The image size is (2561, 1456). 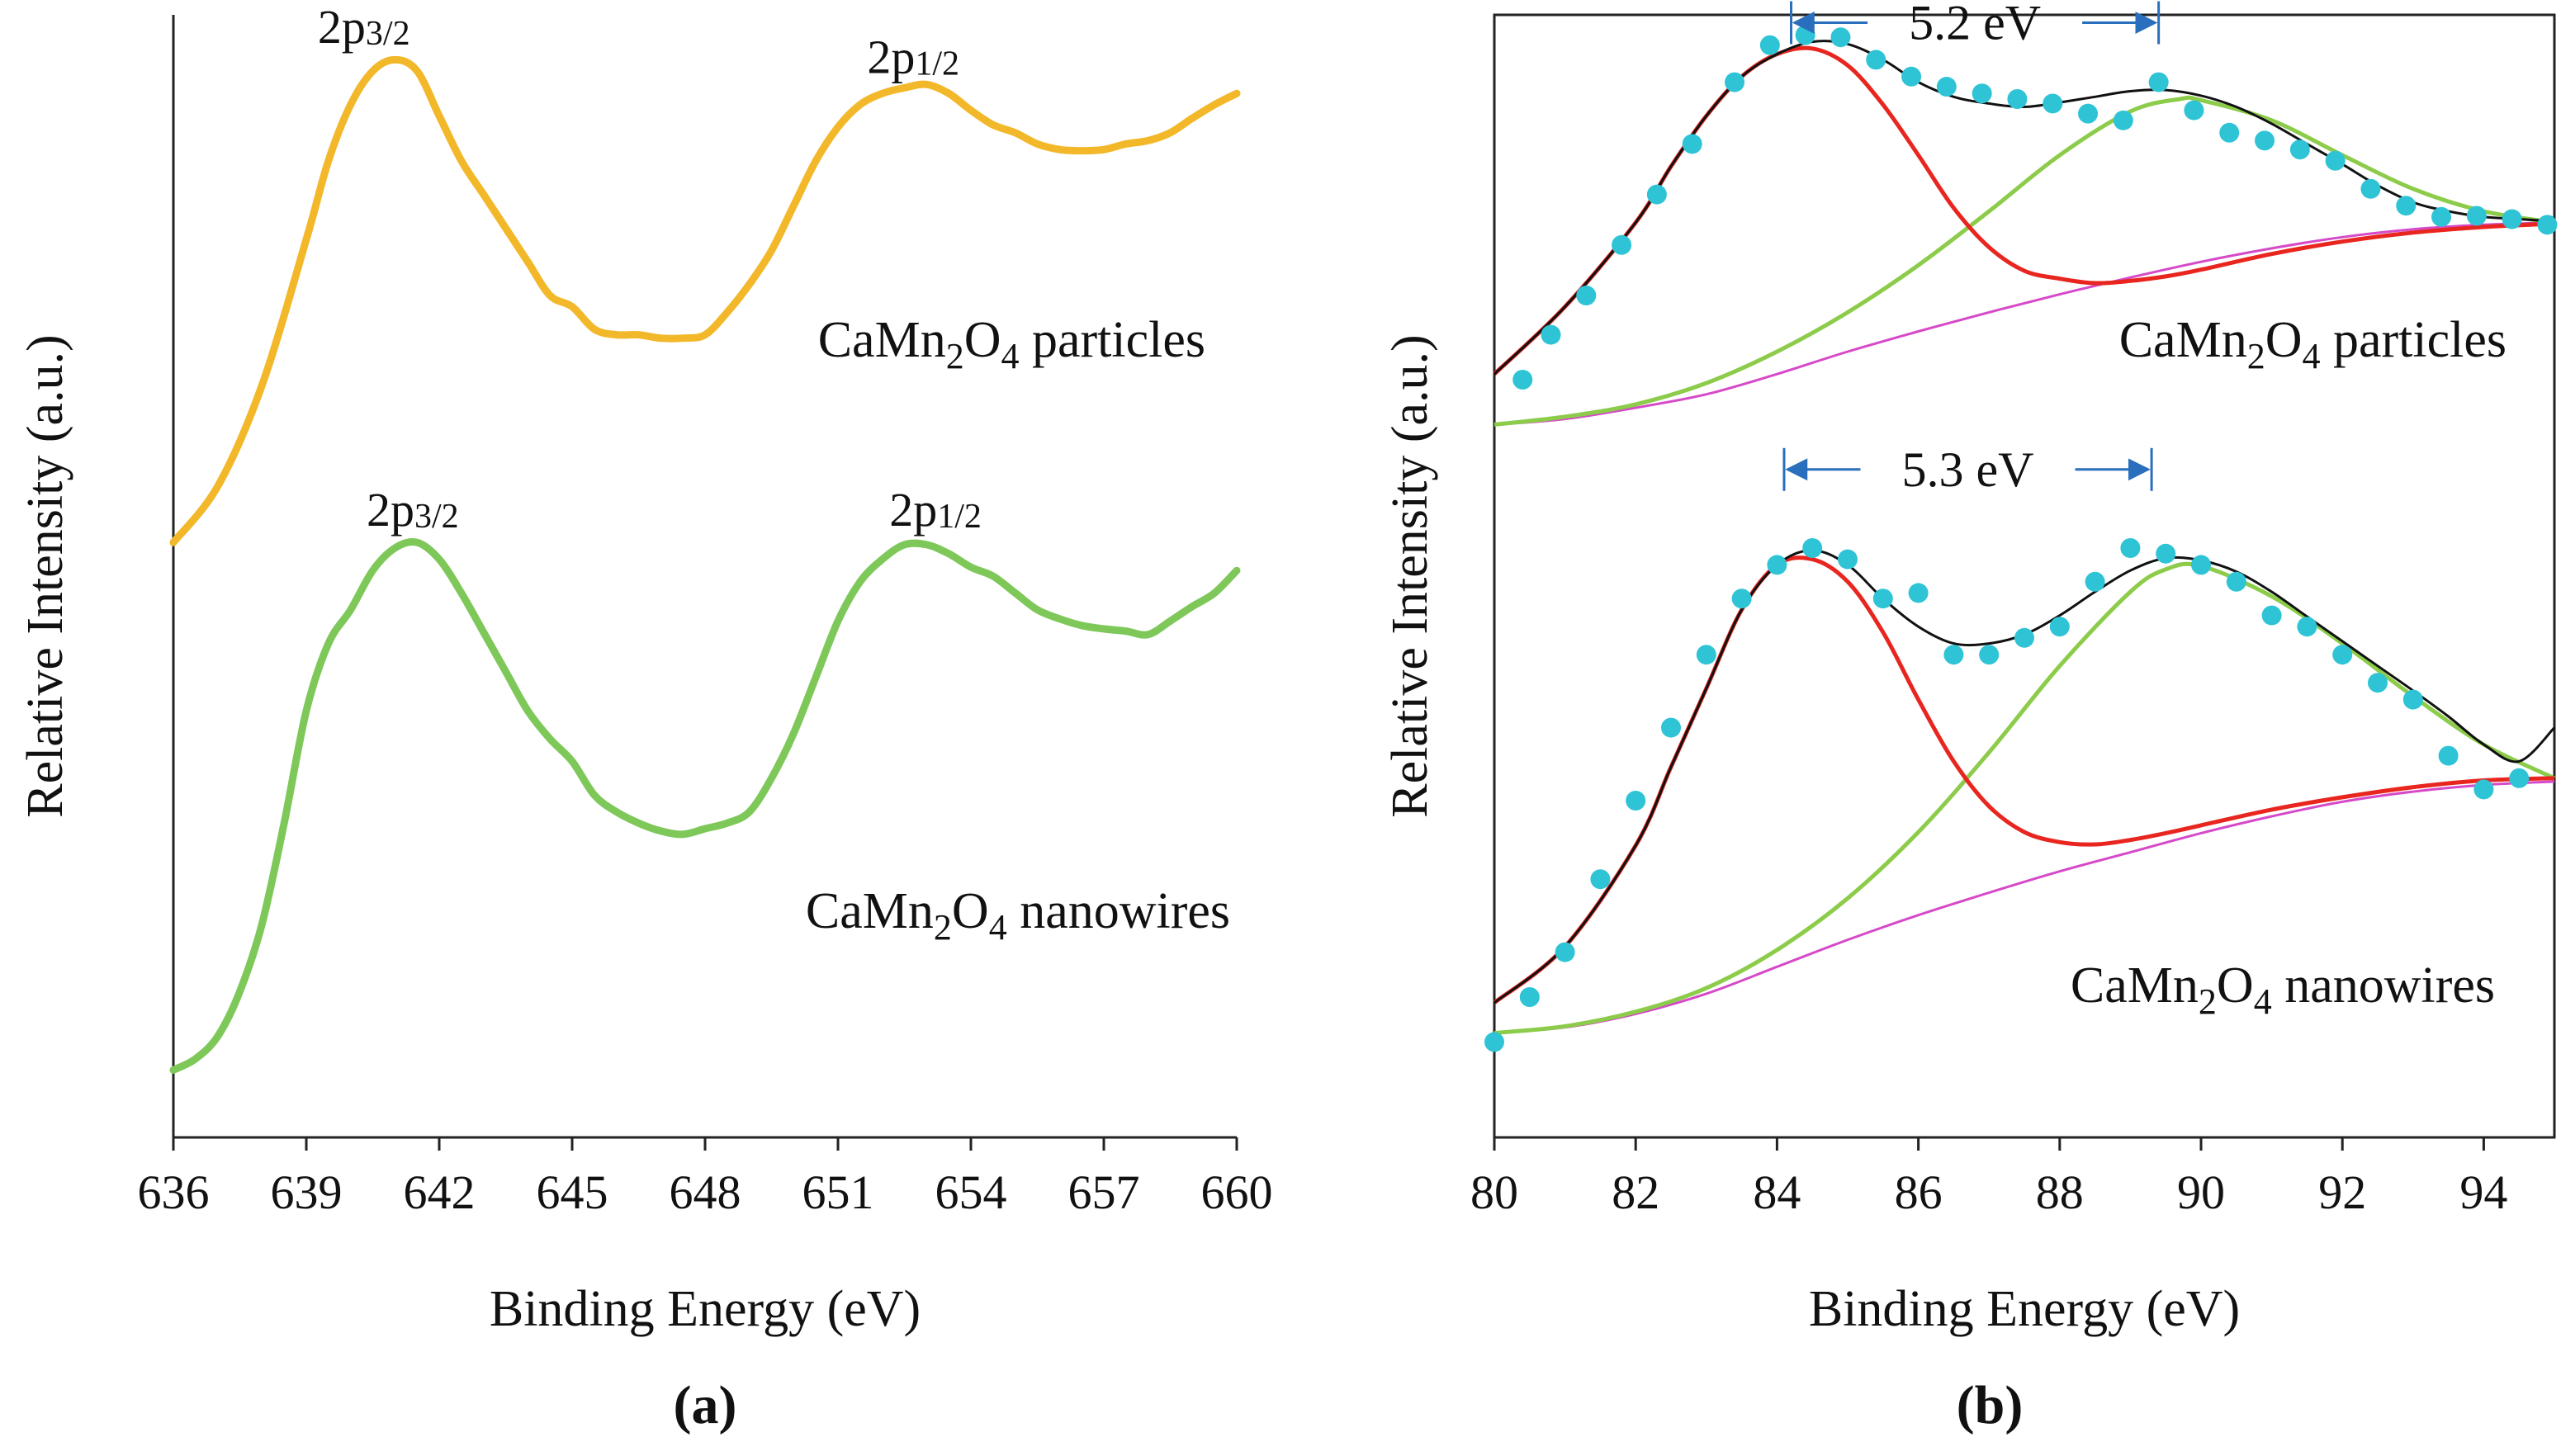 I want to click on panel-b-x-tick-label: 84, so click(x=1777, y=1192).